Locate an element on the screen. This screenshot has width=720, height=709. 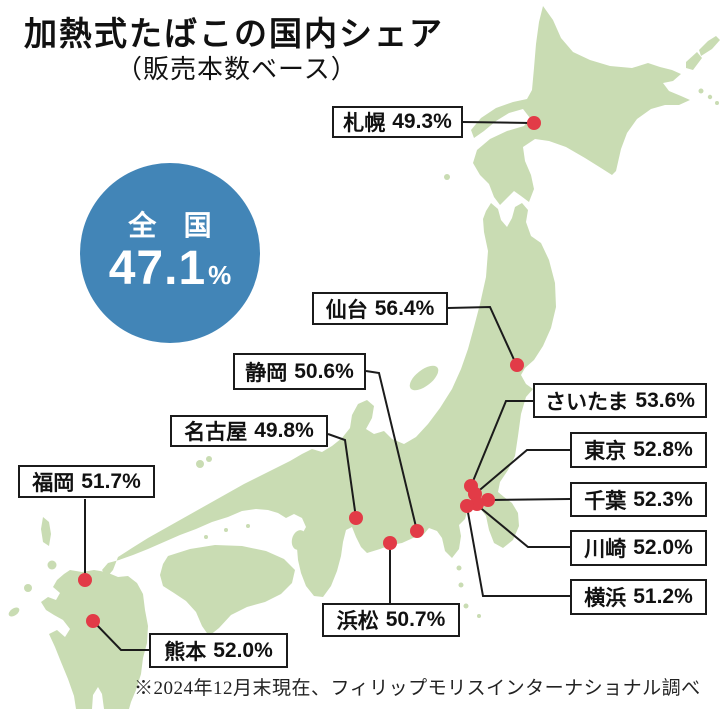
city-share: 50.7% is located at coordinates (415, 619).